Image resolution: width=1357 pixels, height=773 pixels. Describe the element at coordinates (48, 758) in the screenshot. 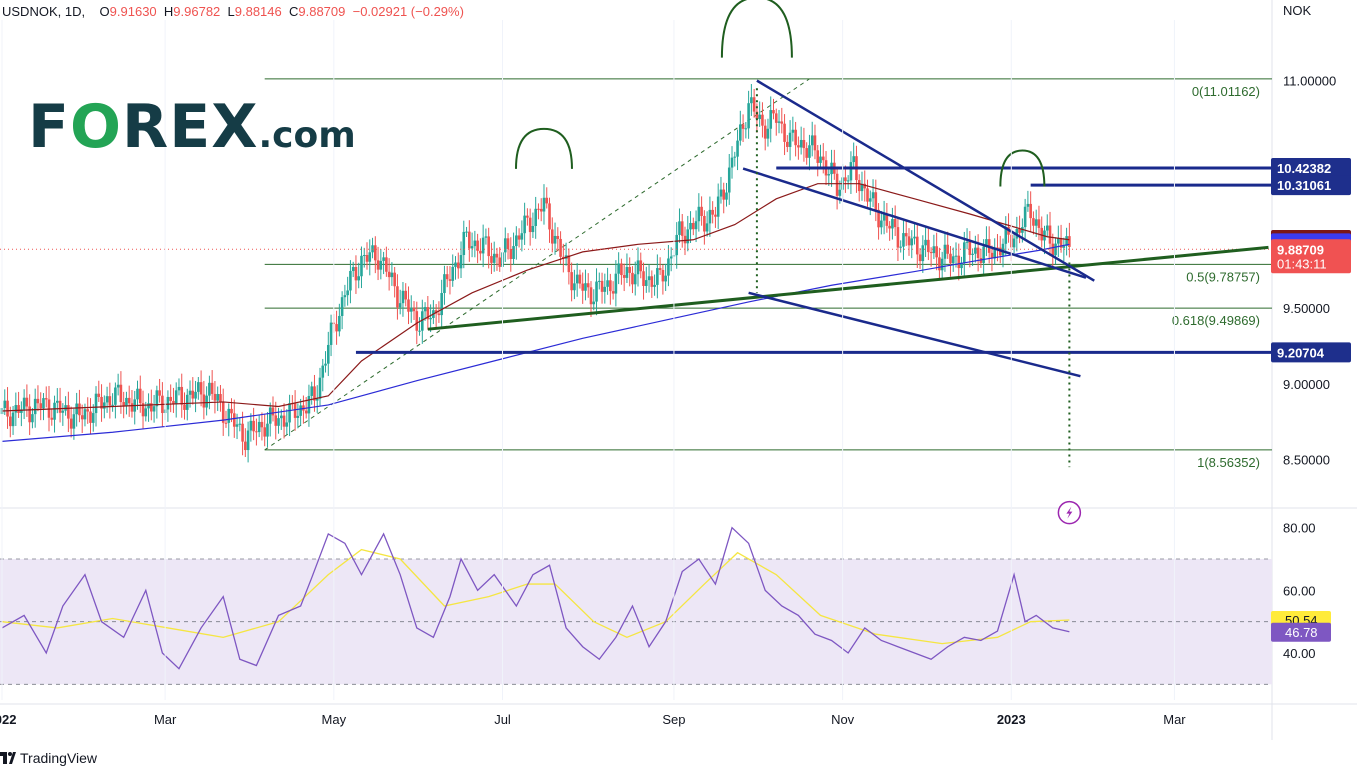

I see `tradingview-footer: TradingView` at that location.